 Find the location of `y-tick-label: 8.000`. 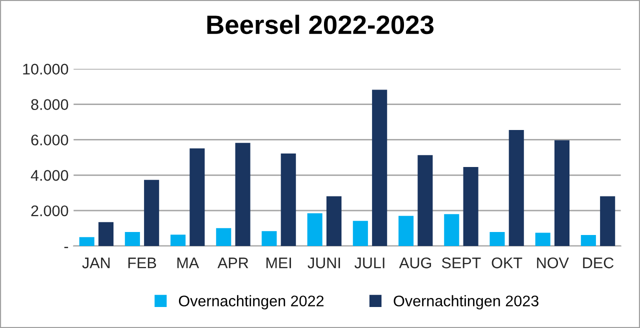

y-tick-label: 8.000 is located at coordinates (49, 104).